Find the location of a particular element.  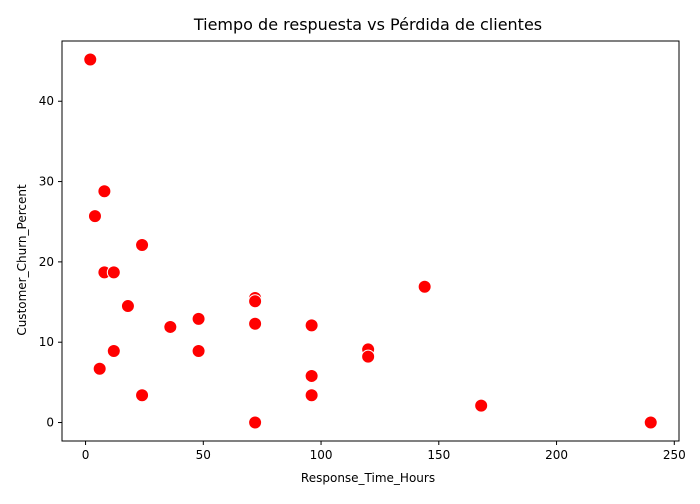

x-tick-label: 200 is located at coordinates (556, 455).